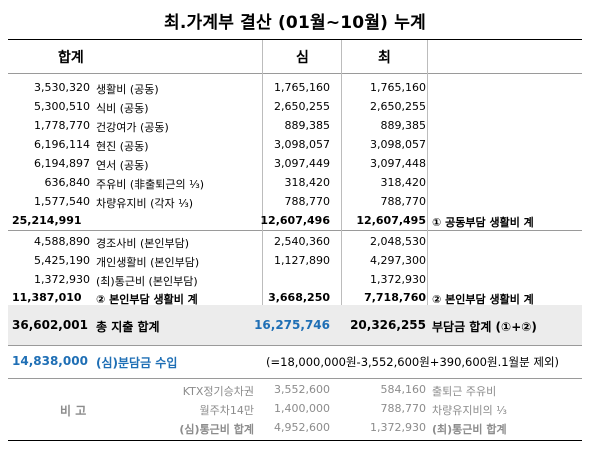  Describe the element at coordinates (398, 144) in the screenshot. I see `row-choi: 3,098,057` at that location.